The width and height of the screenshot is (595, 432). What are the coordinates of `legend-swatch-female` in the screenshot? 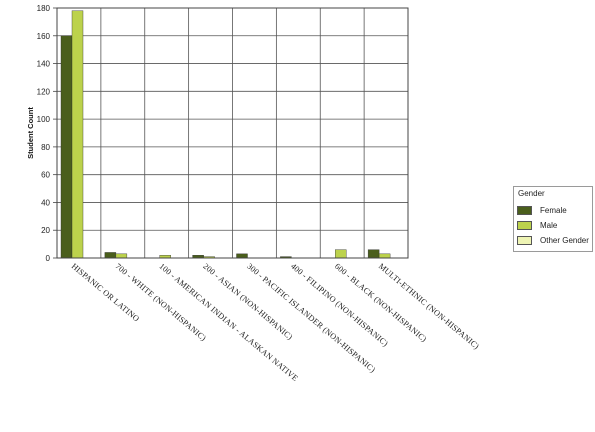 It's located at (524, 210).